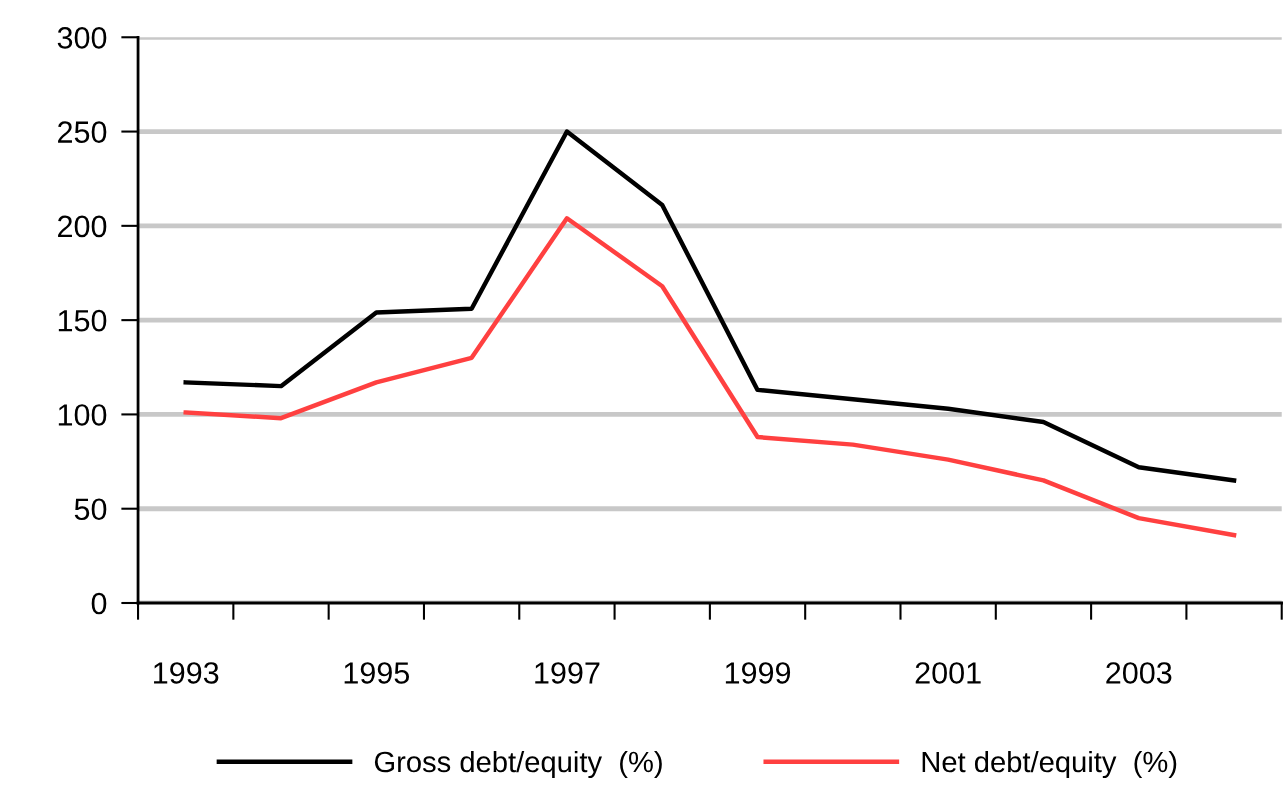  Describe the element at coordinates (82, 132) in the screenshot. I see `y-tick-label: 250` at that location.